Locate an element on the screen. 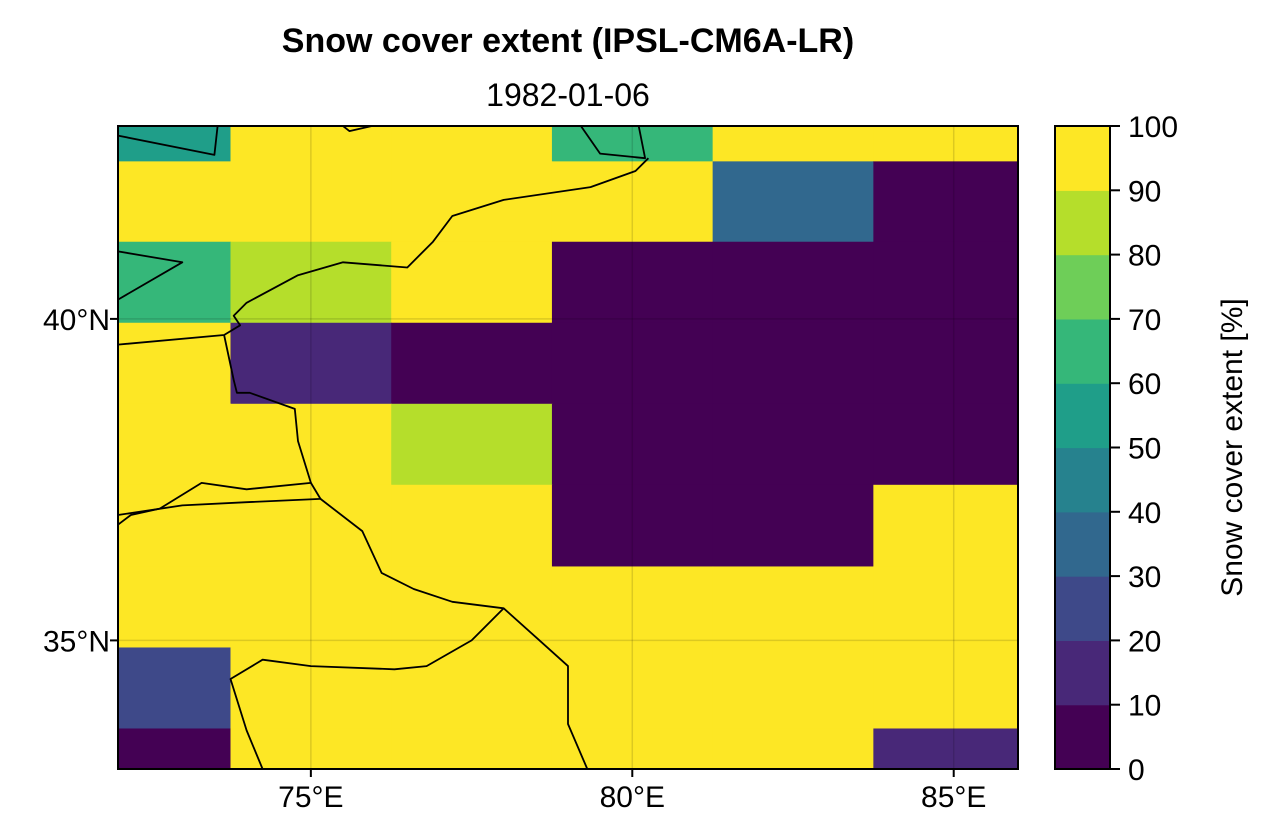 This screenshot has width=1270, height=839. colorbar-tick-label: 50 is located at coordinates (1144, 449).